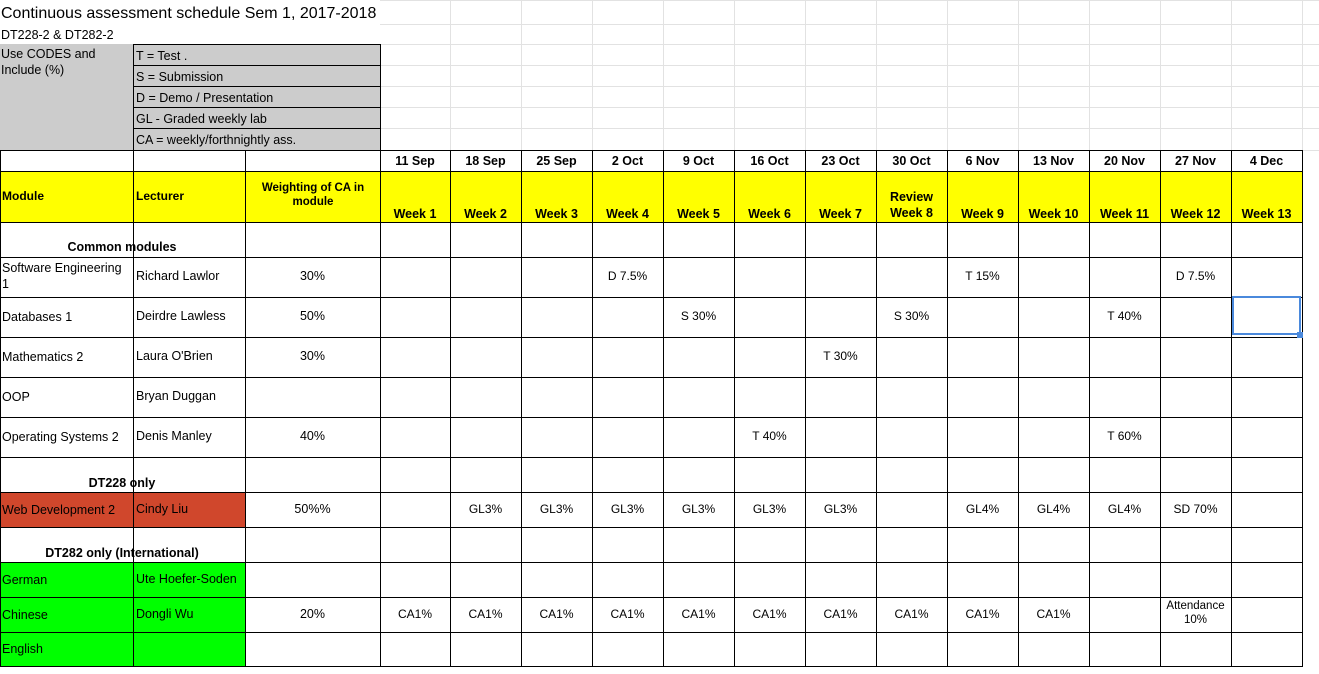 The width and height of the screenshot is (1319, 674). What do you see at coordinates (312, 436) in the screenshot?
I see `weighting-value: 40%` at bounding box center [312, 436].